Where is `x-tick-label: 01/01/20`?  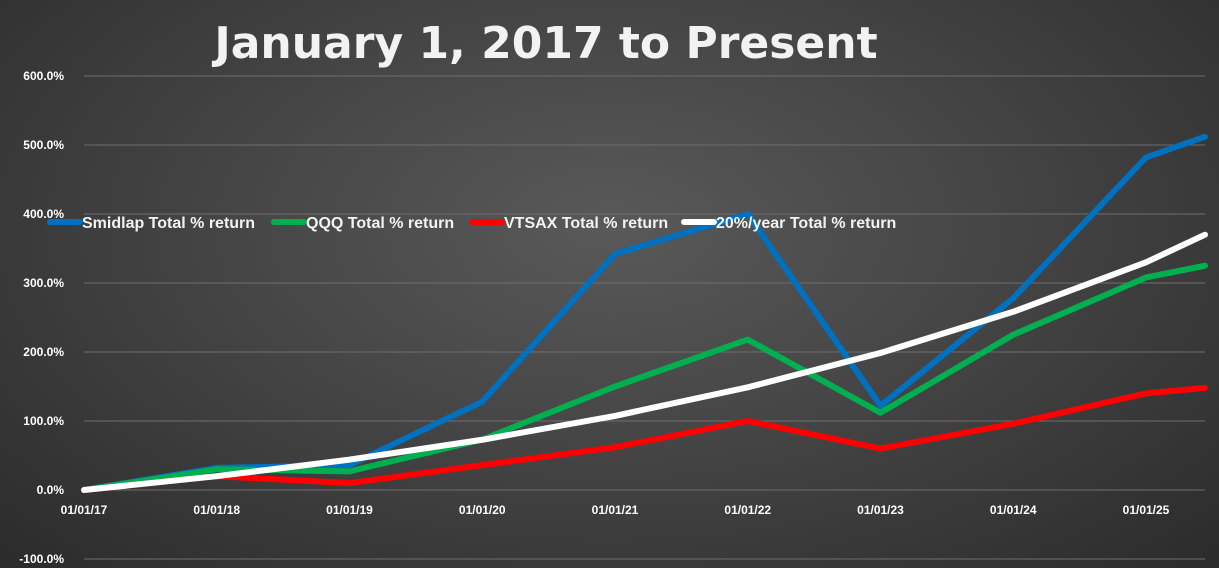
x-tick-label: 01/01/20 is located at coordinates (482, 510).